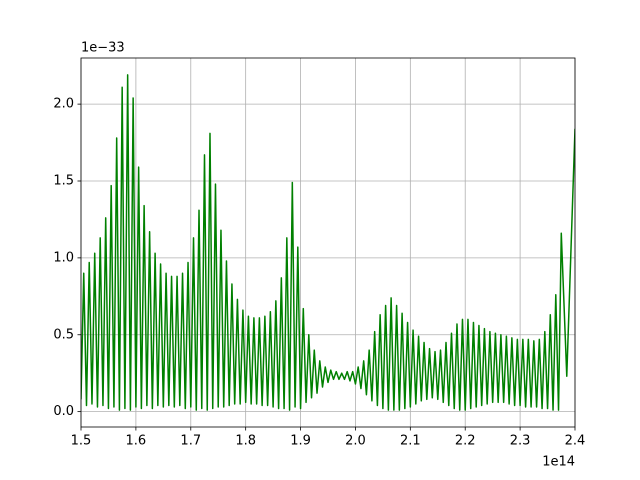  What do you see at coordinates (63, 181) in the screenshot?
I see `y-tick-label: 1.5` at bounding box center [63, 181].